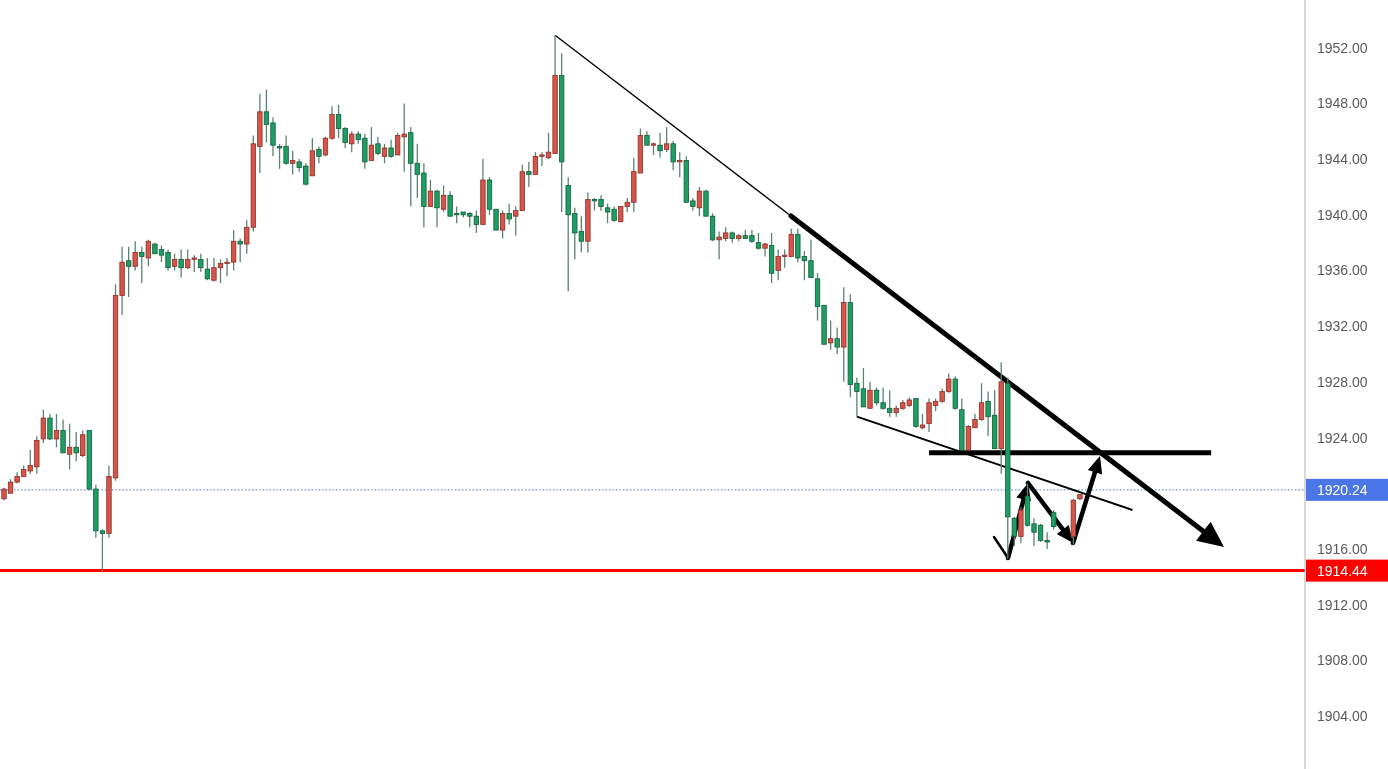 This screenshot has height=769, width=1388. Describe the element at coordinates (1342, 159) in the screenshot. I see `y-tick-label: 1944.00` at that location.